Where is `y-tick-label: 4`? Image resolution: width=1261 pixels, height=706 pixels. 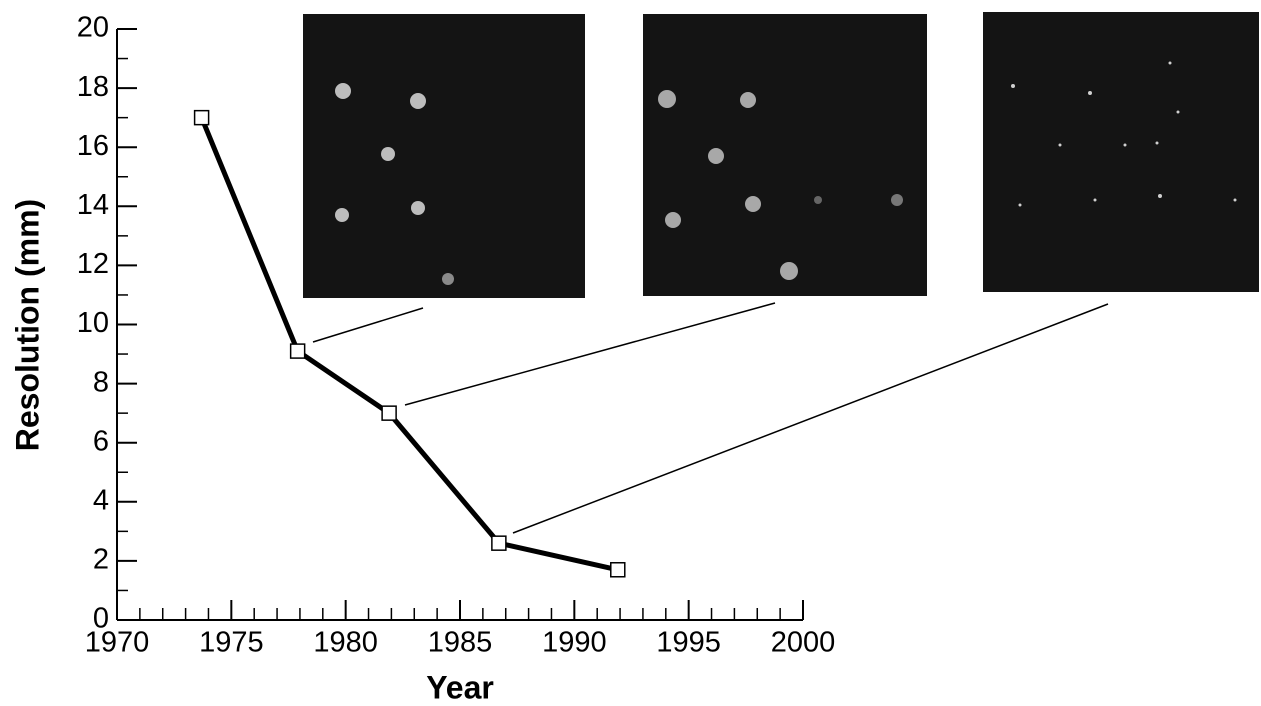 y-tick-label: 4 is located at coordinates (101, 500).